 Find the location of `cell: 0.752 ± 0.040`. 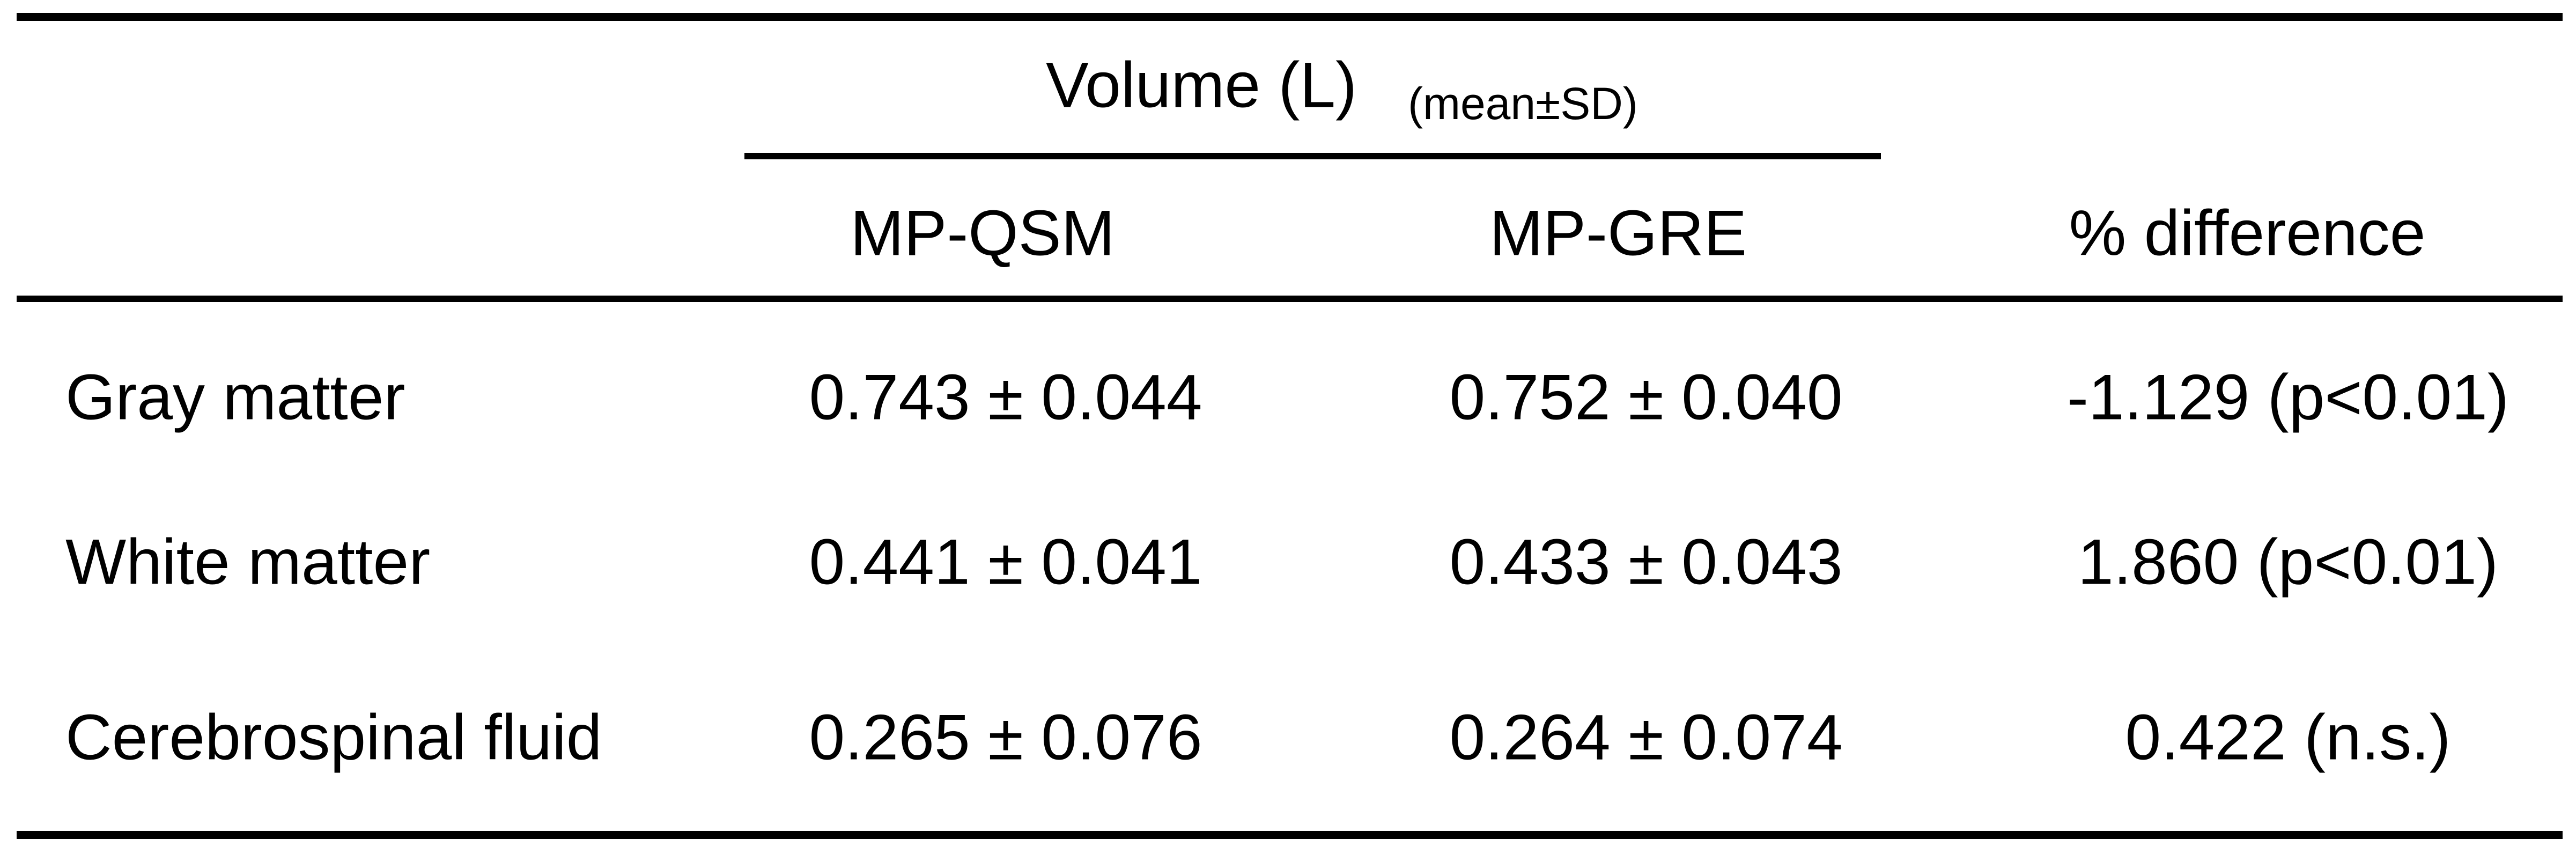

cell: 0.752 ± 0.040 is located at coordinates (1645, 398).